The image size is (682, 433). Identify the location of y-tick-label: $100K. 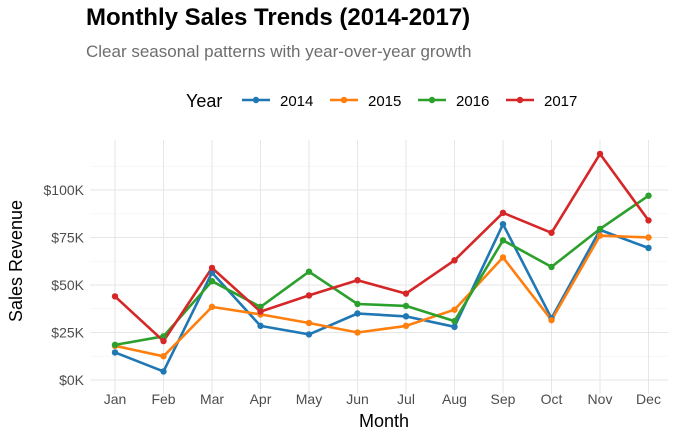
(64, 190).